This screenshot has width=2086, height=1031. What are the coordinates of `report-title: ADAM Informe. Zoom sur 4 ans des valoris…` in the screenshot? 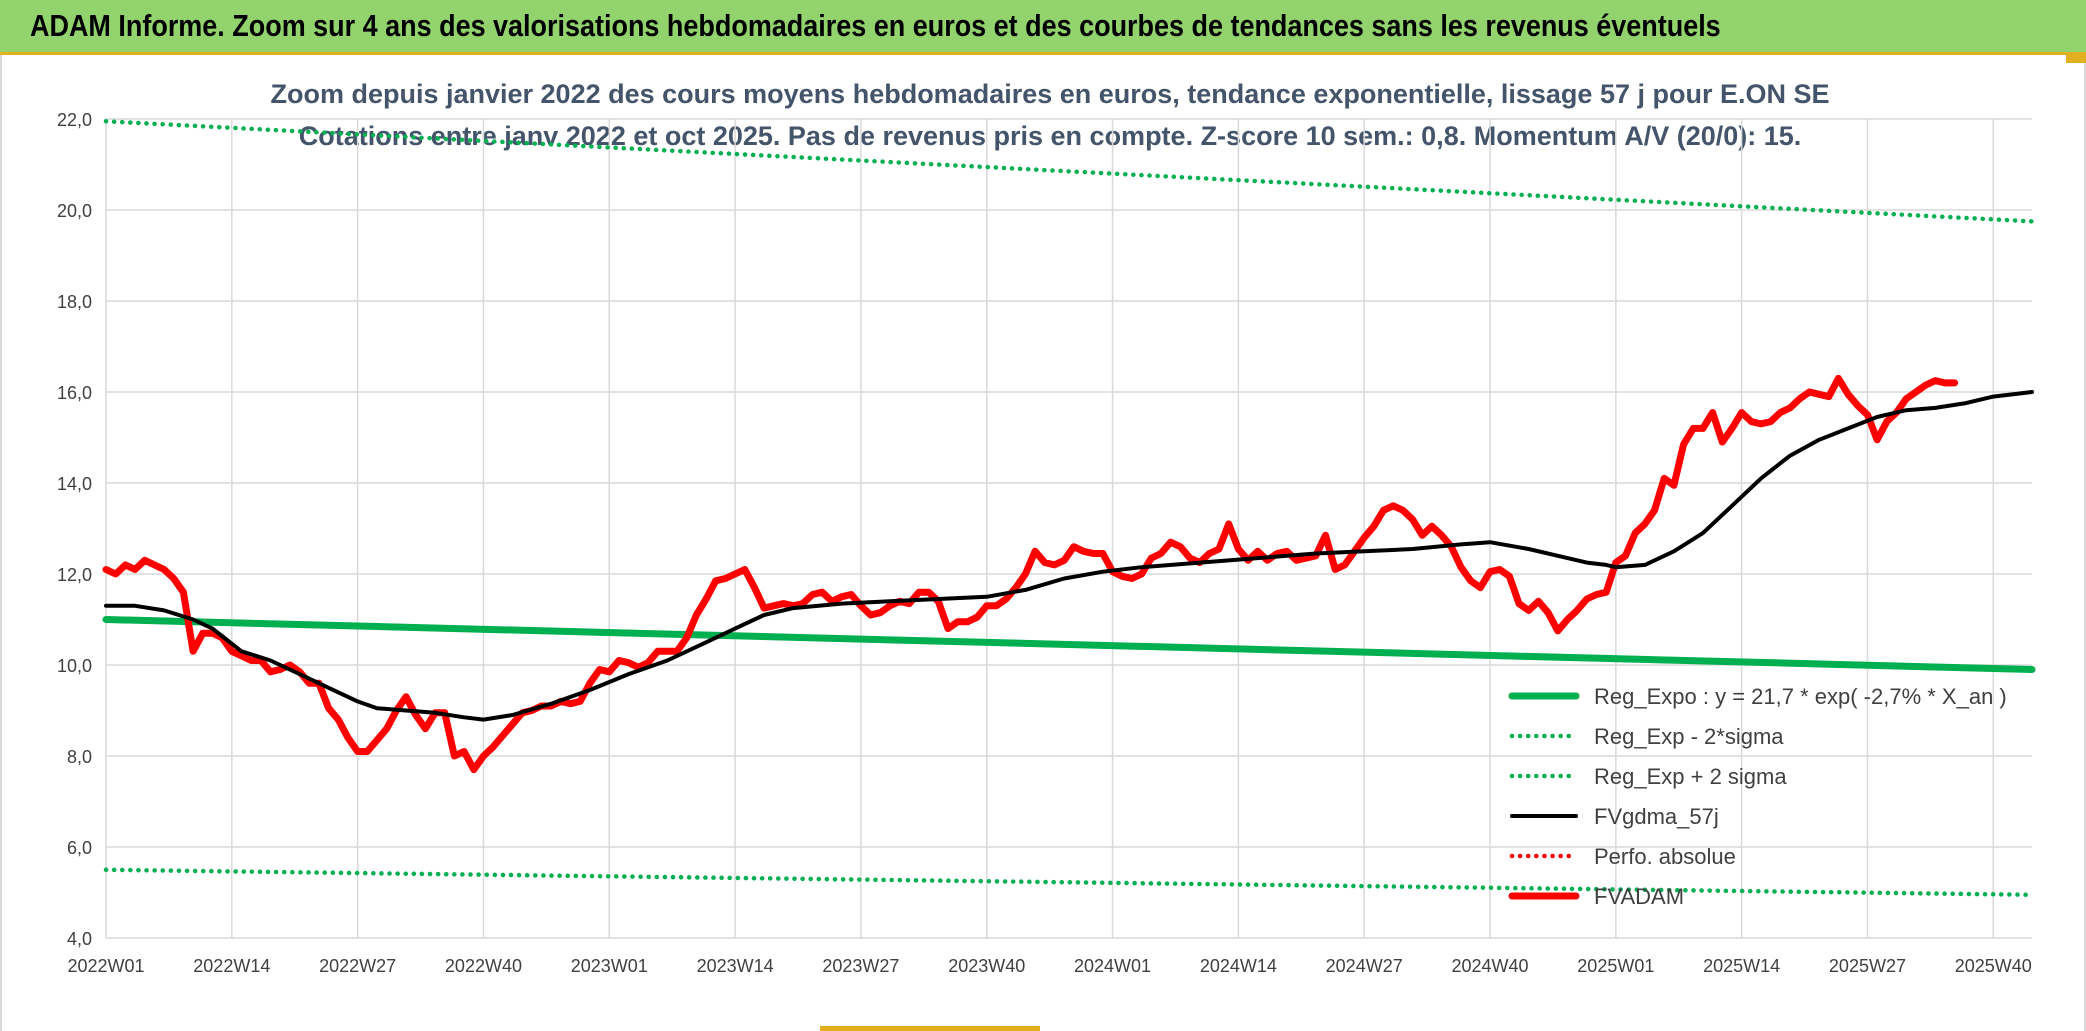 It's located at (875, 25).